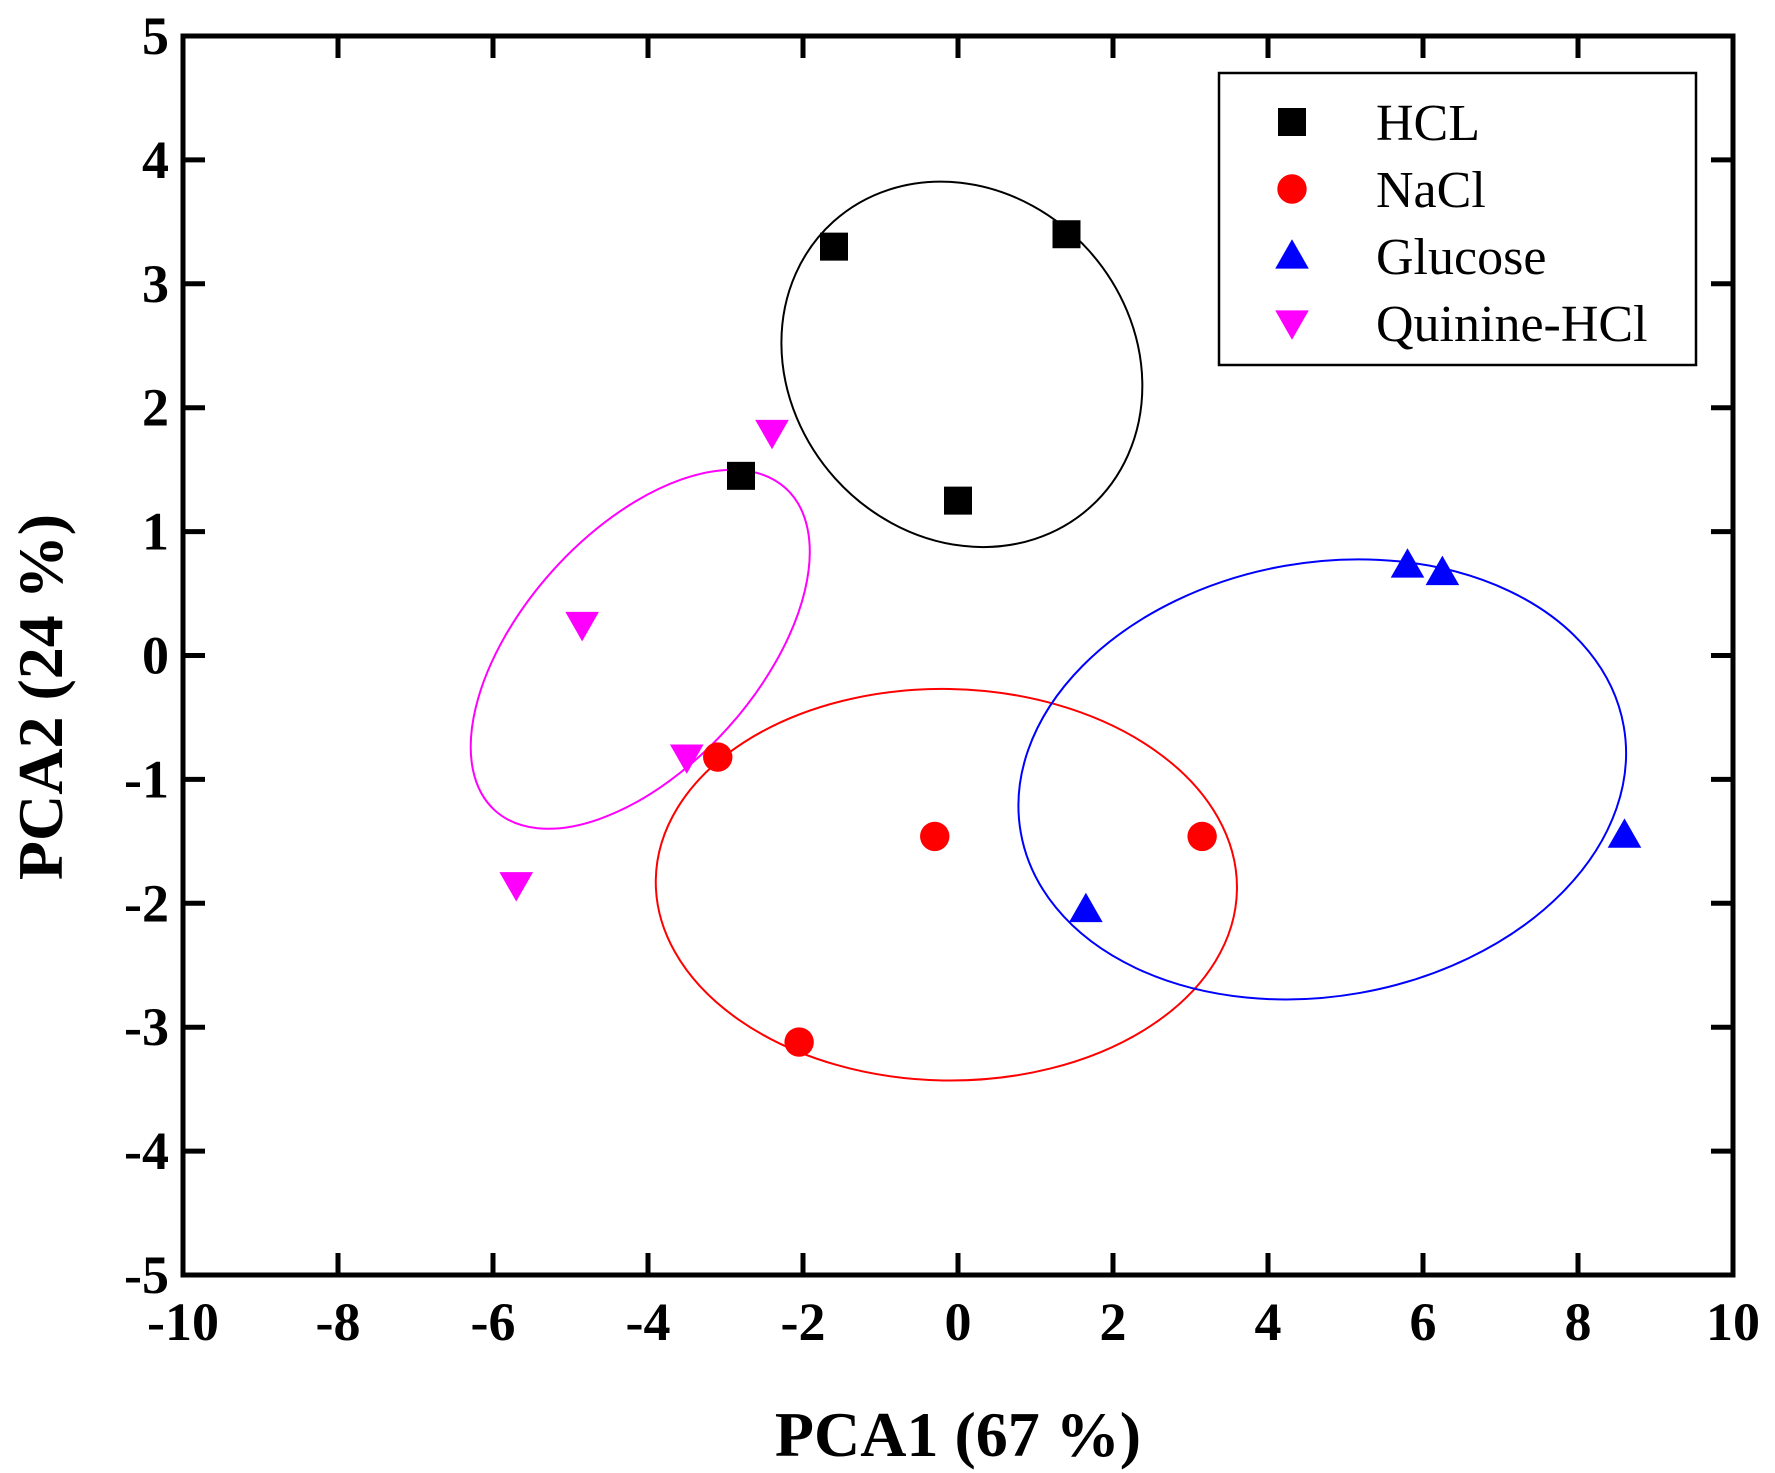  Describe the element at coordinates (803, 1322) in the screenshot. I see `x-tick-label: -2` at that location.